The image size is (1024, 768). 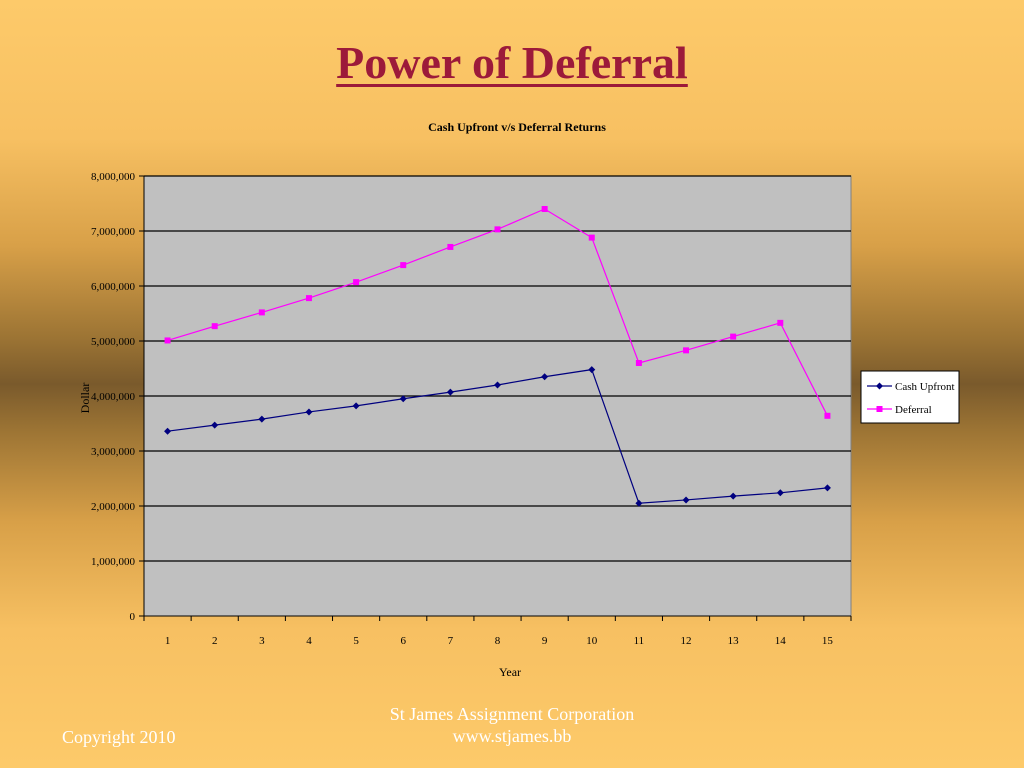 What do you see at coordinates (512, 714) in the screenshot?
I see `company-name: St James Assignment Corporation` at bounding box center [512, 714].